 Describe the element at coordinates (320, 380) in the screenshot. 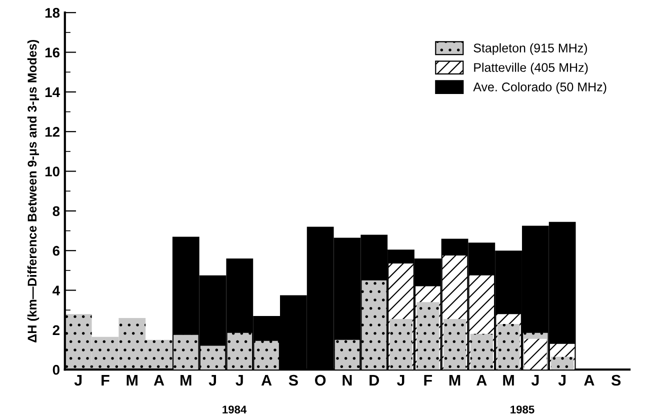

I see `x-tick-label: O` at that location.